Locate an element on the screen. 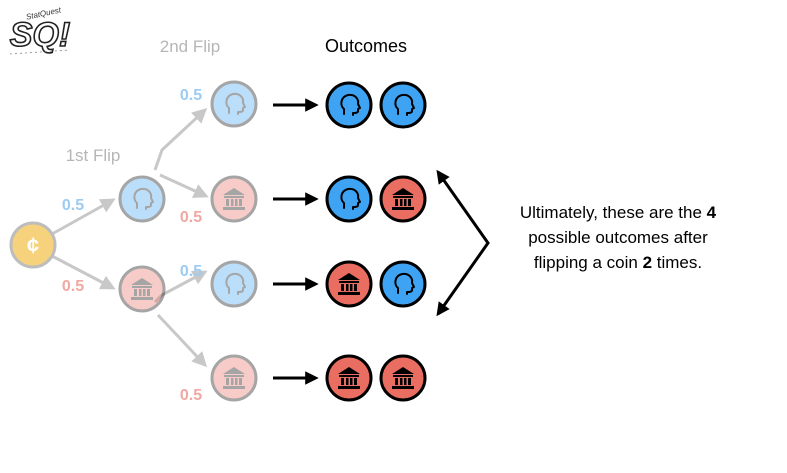  coin-icon is located at coordinates (33, 245).